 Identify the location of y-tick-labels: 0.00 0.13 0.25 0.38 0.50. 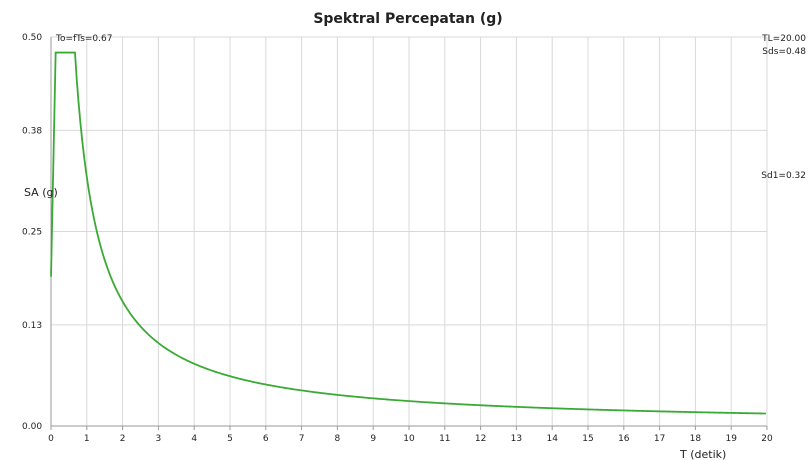
(32, 232).